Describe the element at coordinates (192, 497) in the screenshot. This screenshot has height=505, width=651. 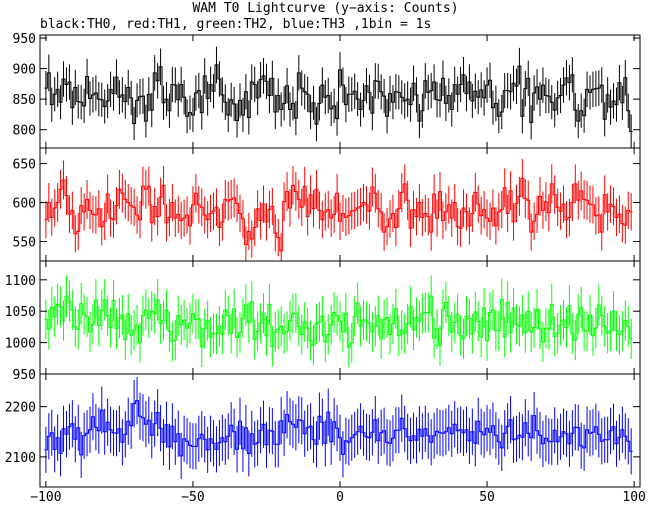
I see `x-tick-label: −50` at that location.